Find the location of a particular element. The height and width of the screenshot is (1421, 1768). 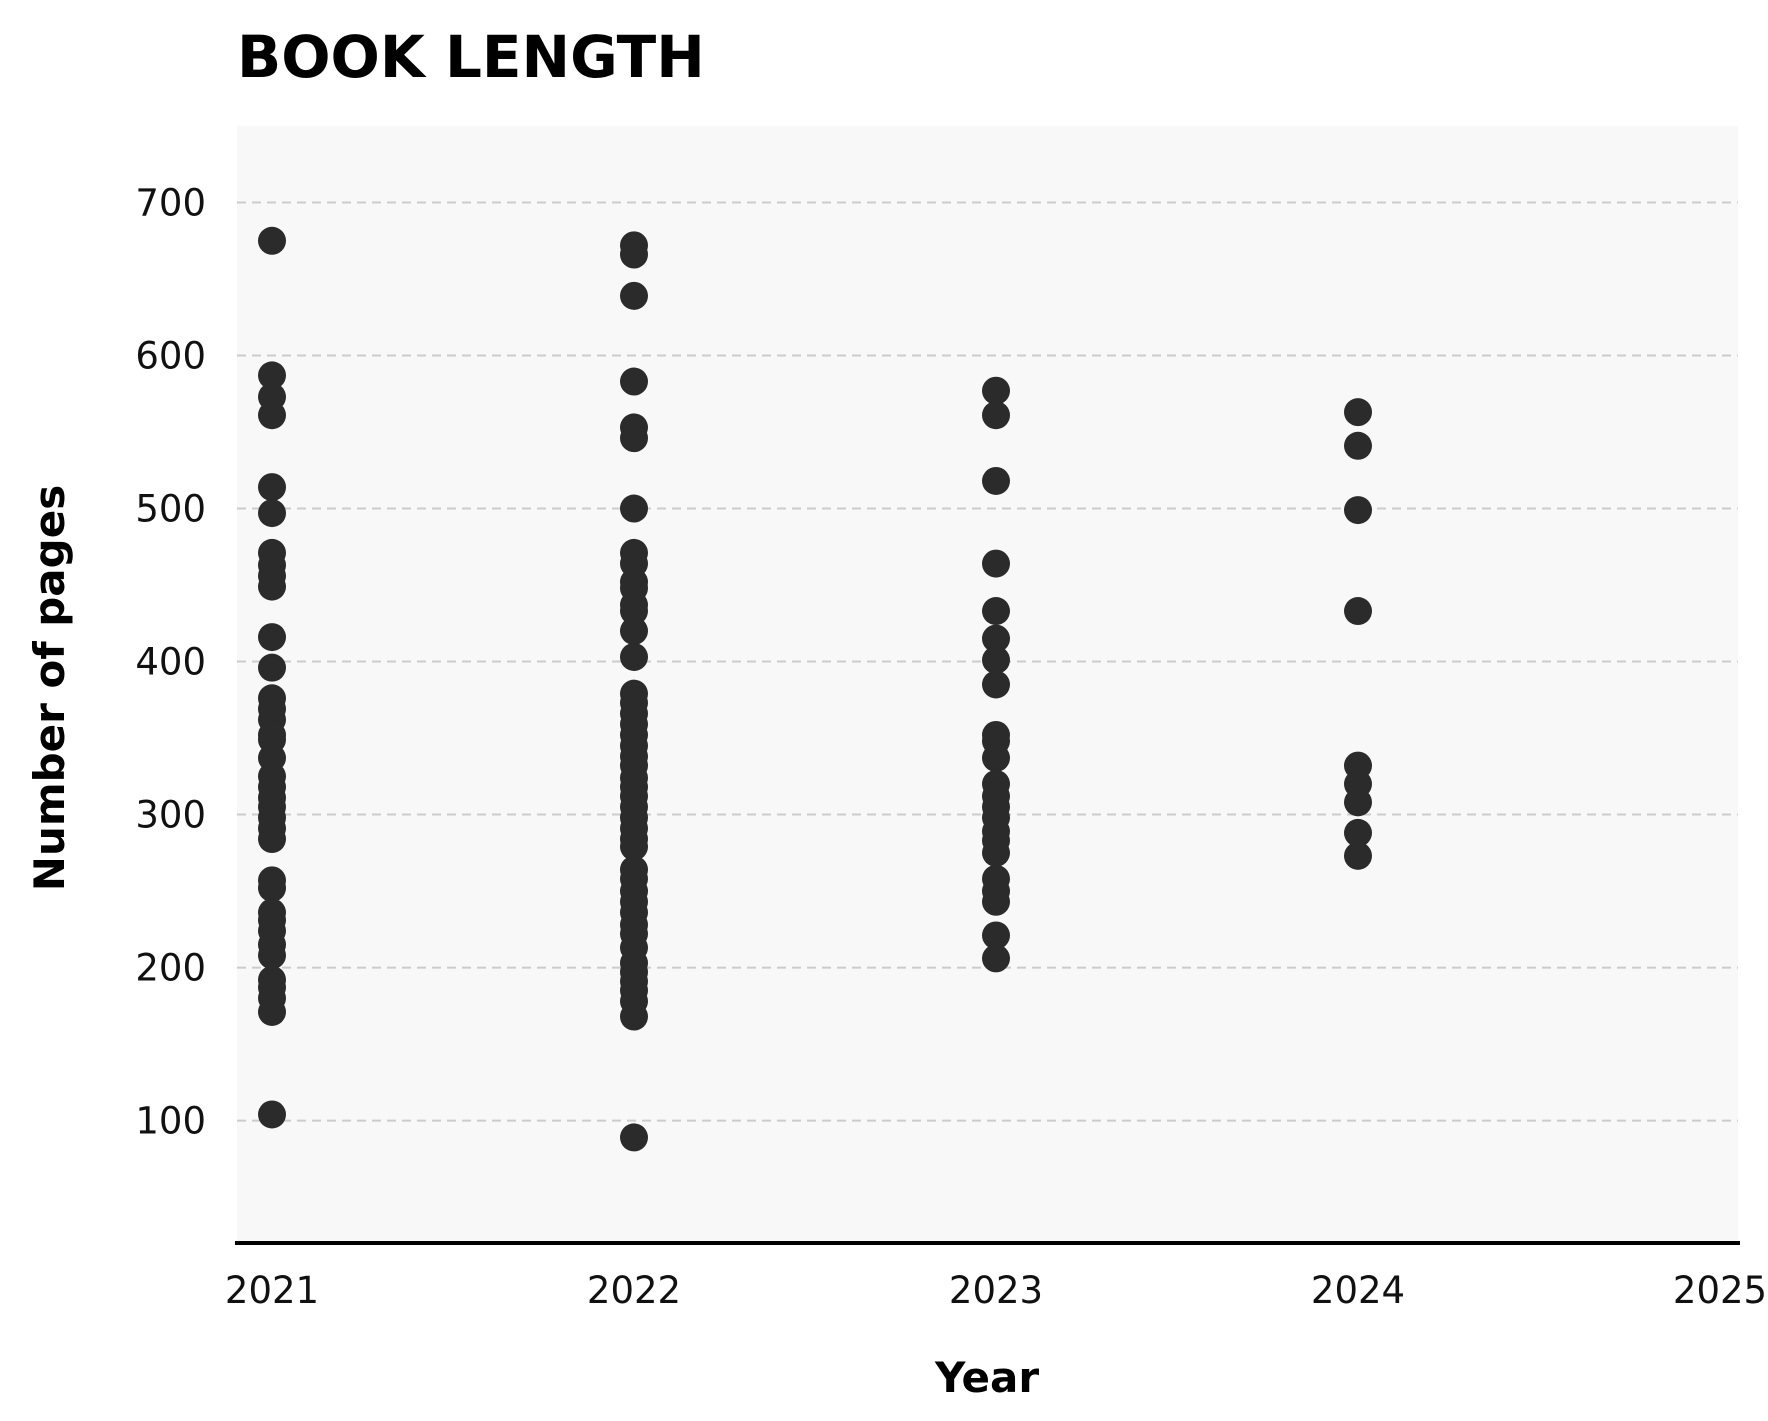

x-axis-ticks: 2021 2022 2023 2024 2025 is located at coordinates (996, 1290).